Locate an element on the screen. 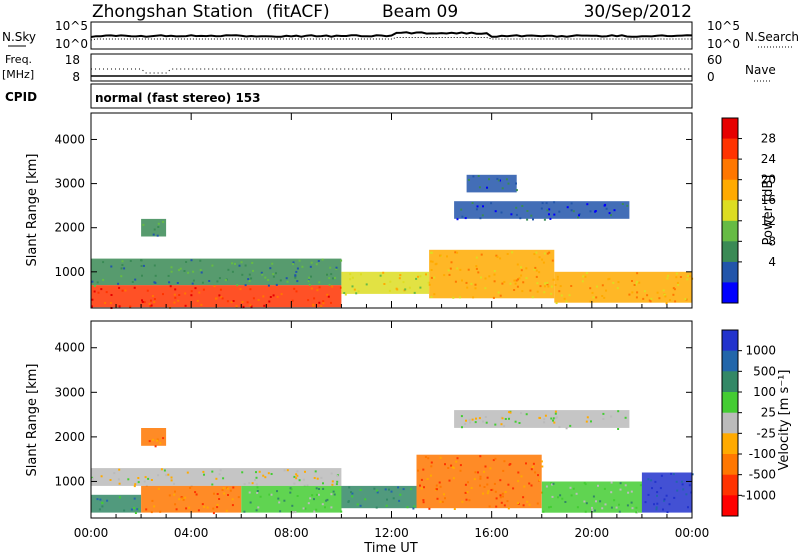 The height and width of the screenshot is (554, 800). colorbar-frame is located at coordinates (730, 210).